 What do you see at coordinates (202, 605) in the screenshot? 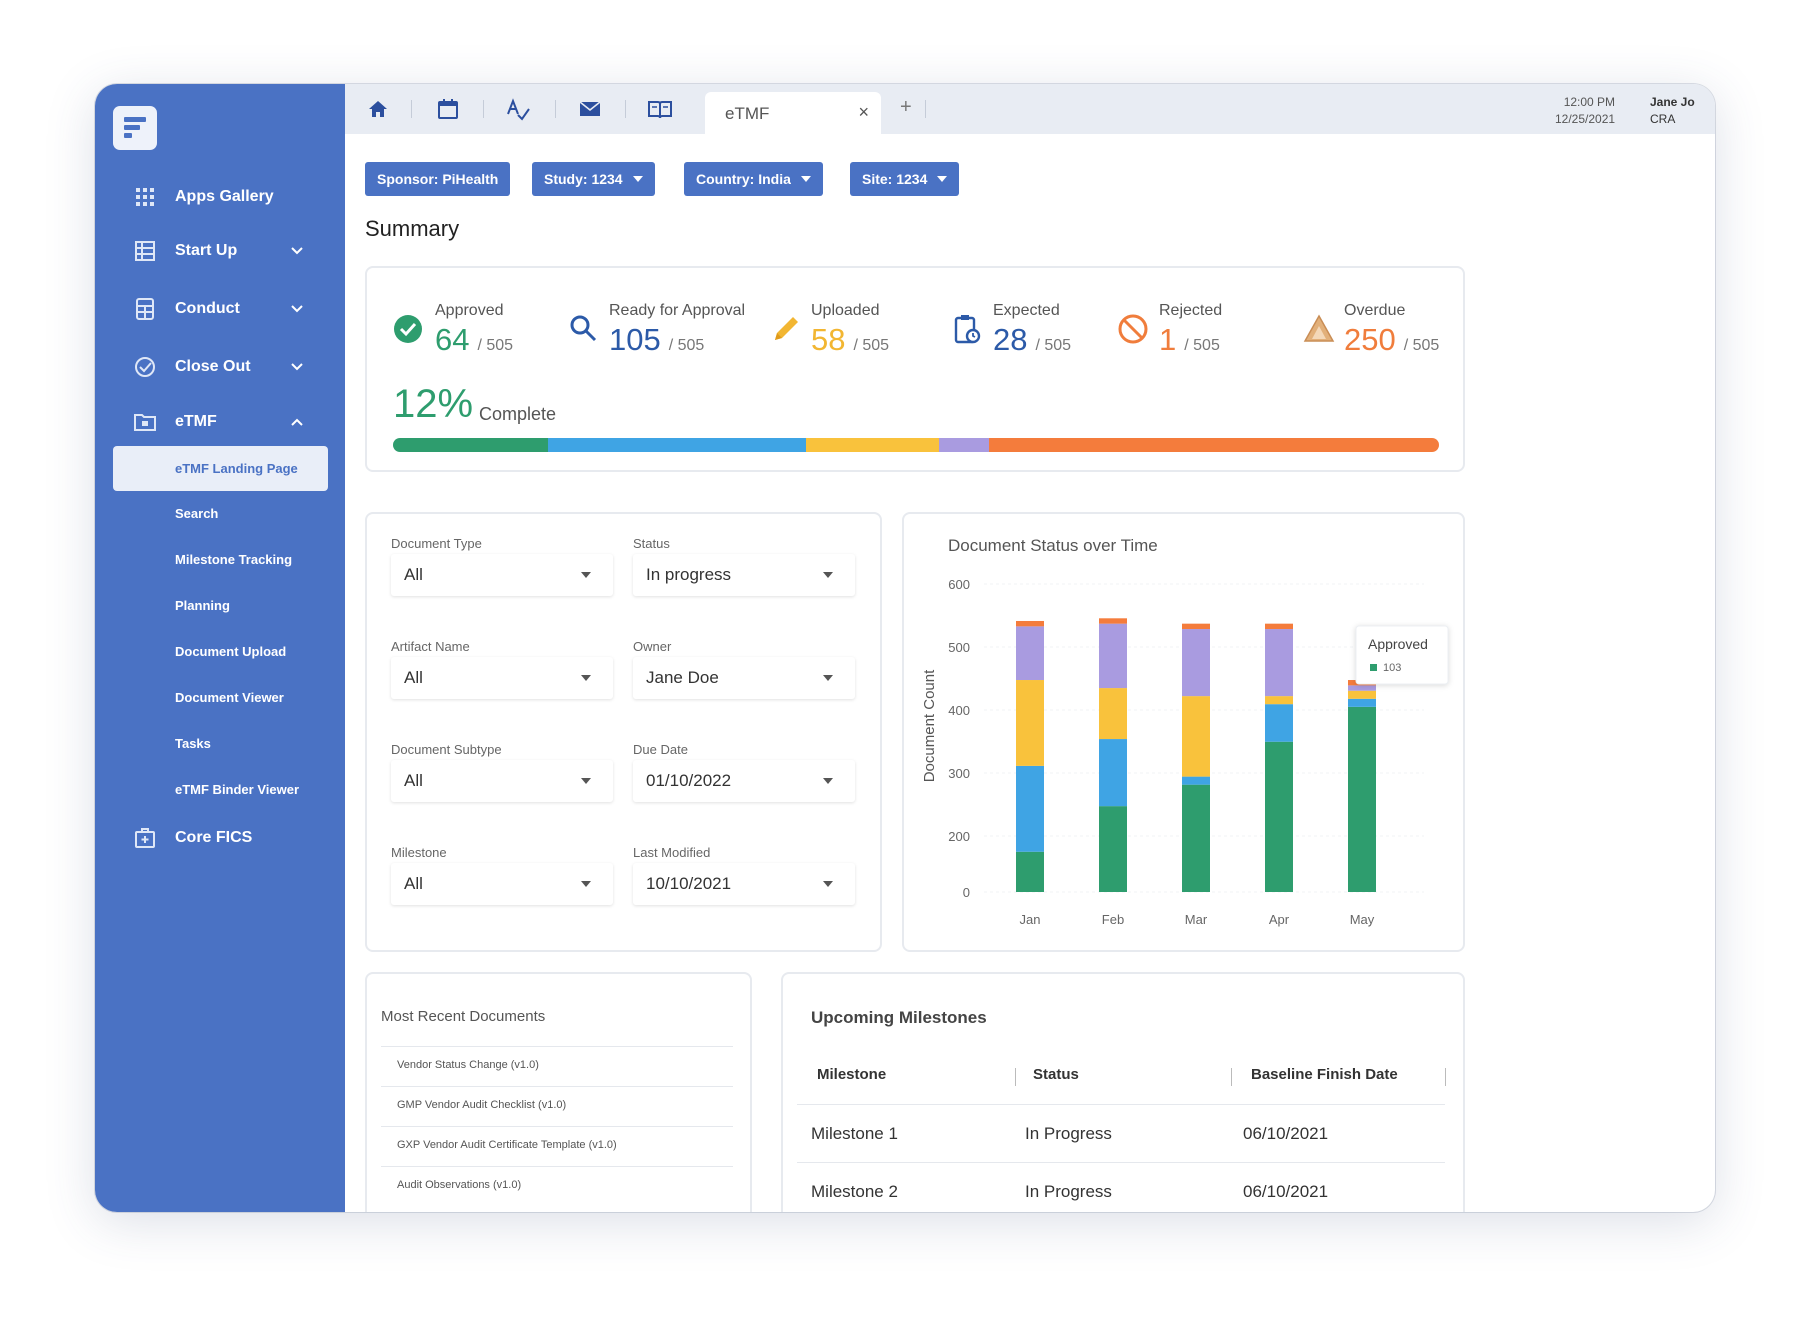
I see `sidebar-subitem-planning: Planning` at bounding box center [202, 605].